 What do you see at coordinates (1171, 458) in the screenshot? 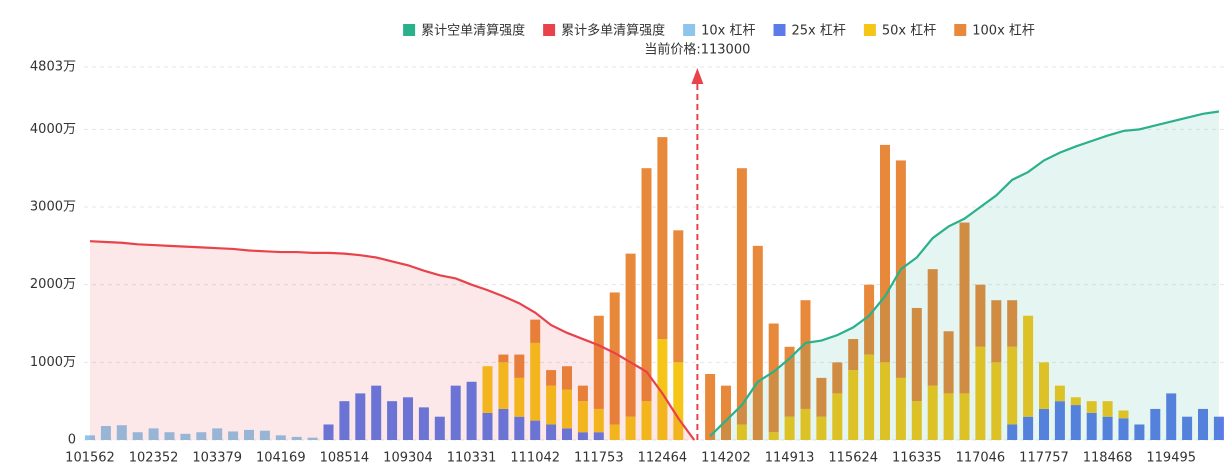
I see `x-tick-label: 119495` at bounding box center [1171, 458].